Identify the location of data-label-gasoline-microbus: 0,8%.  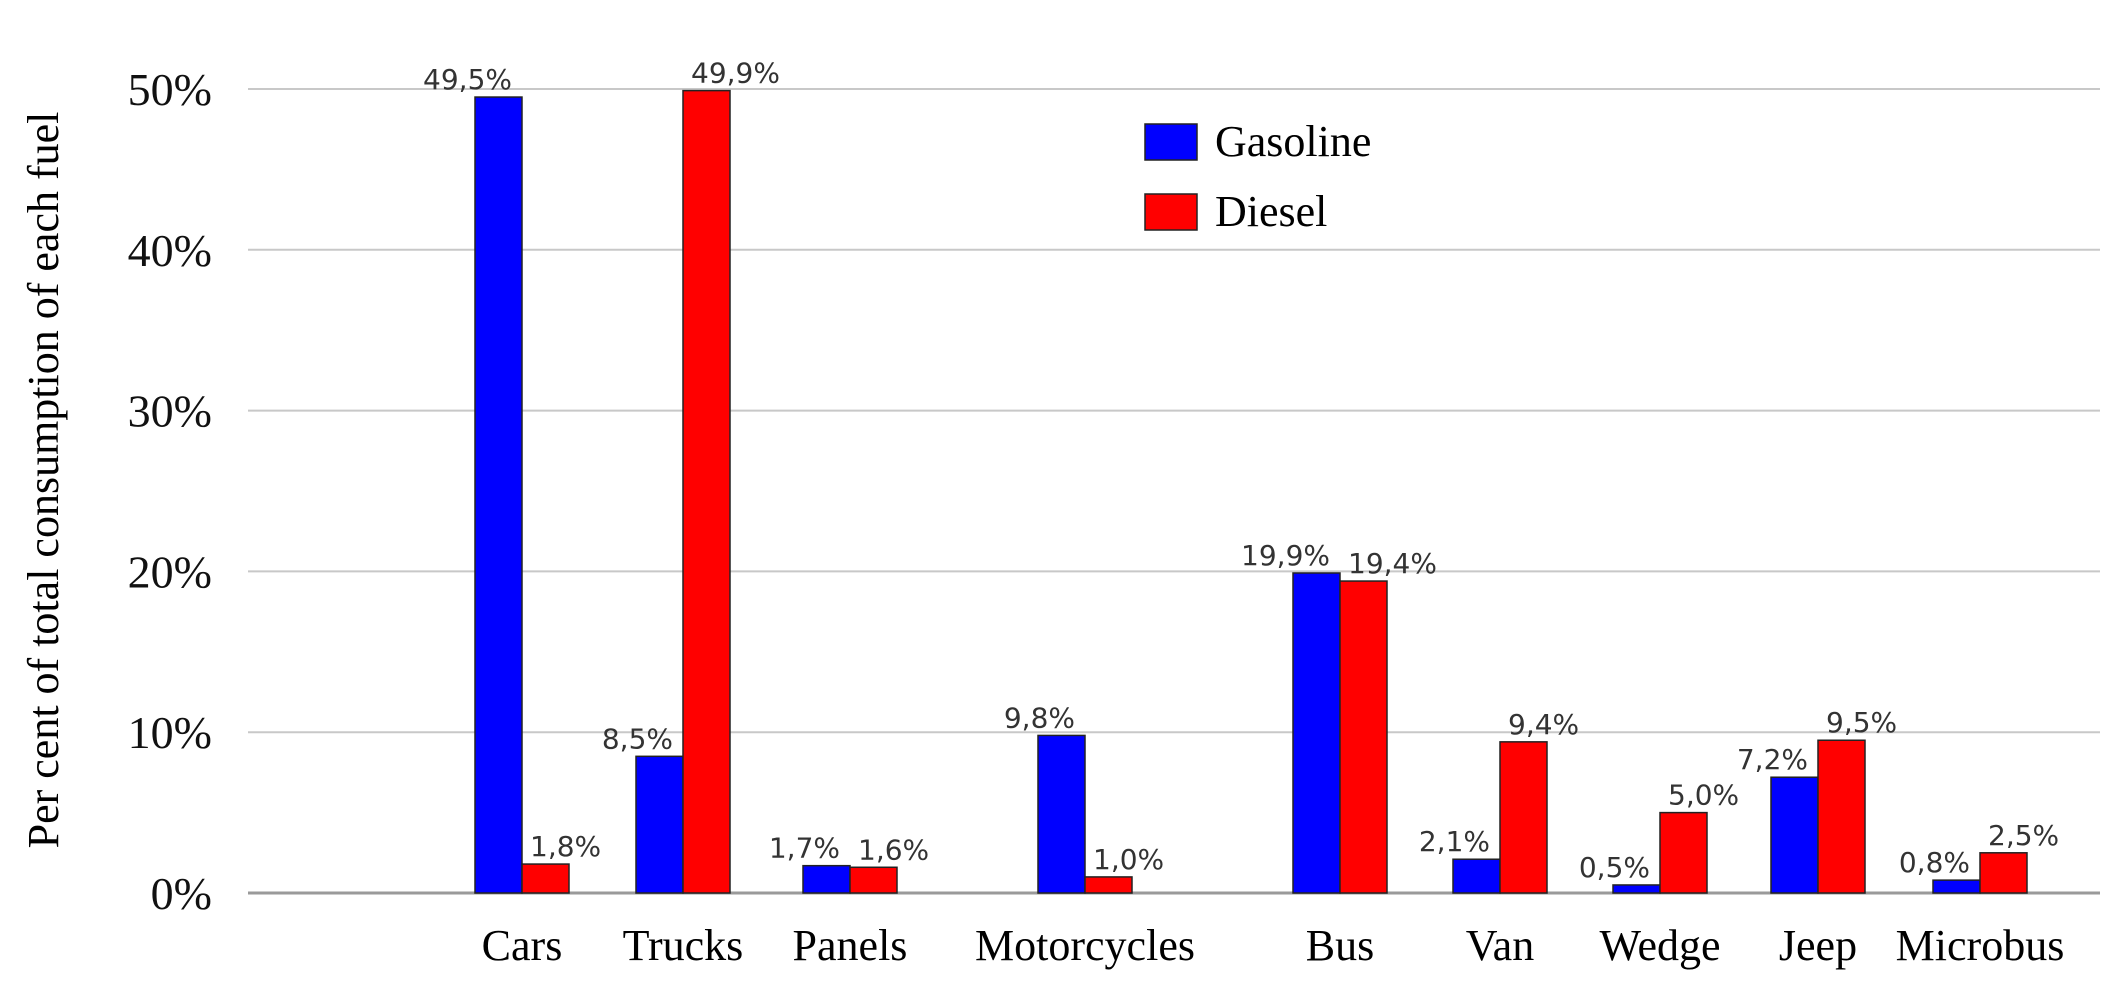
(1934, 862).